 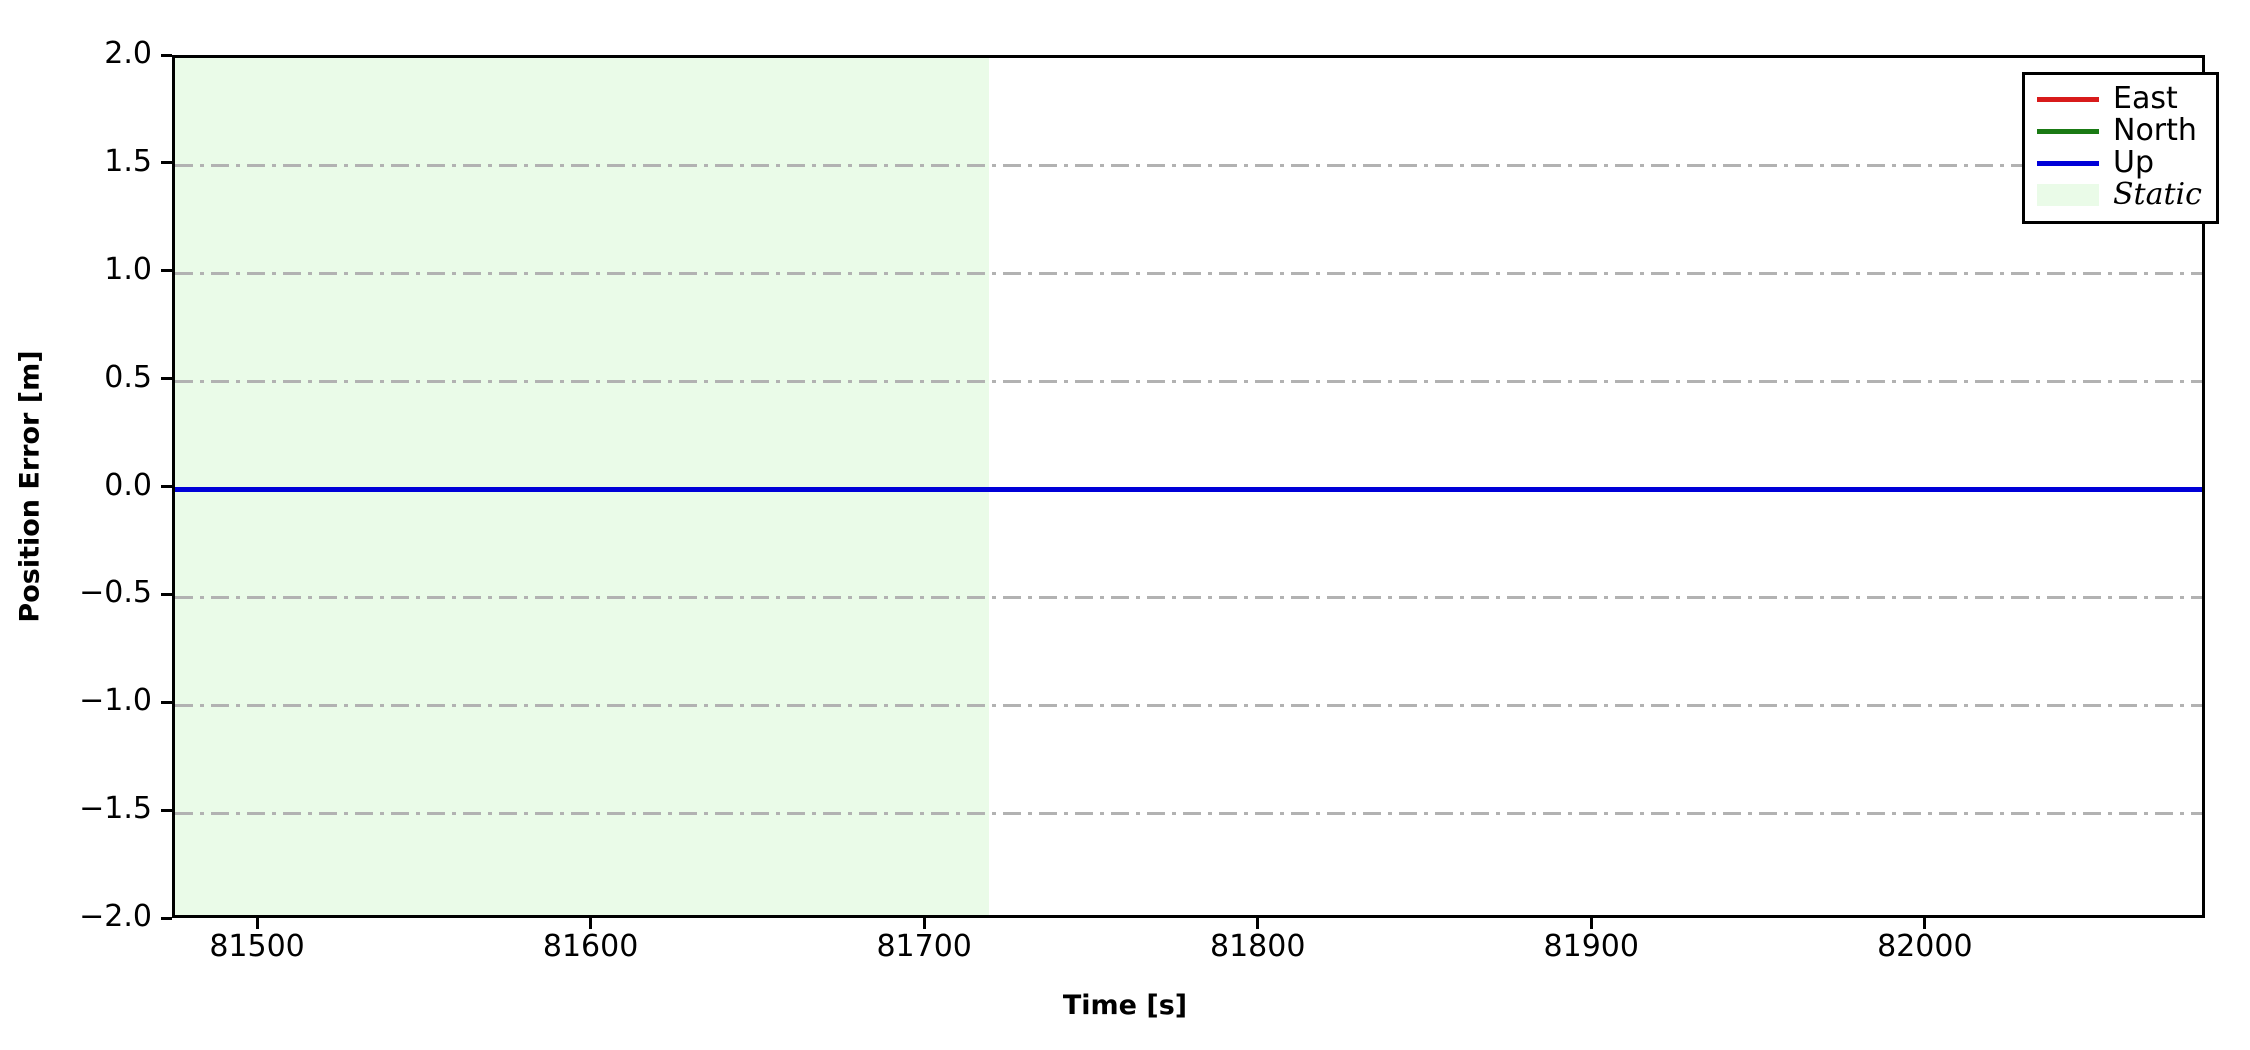 I want to click on legend-swatch-static-icon, so click(x=2068, y=195).